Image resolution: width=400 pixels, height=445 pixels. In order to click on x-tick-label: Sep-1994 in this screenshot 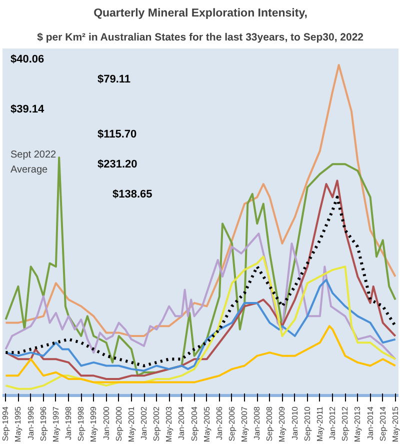, I will do `click(5, 424)`.